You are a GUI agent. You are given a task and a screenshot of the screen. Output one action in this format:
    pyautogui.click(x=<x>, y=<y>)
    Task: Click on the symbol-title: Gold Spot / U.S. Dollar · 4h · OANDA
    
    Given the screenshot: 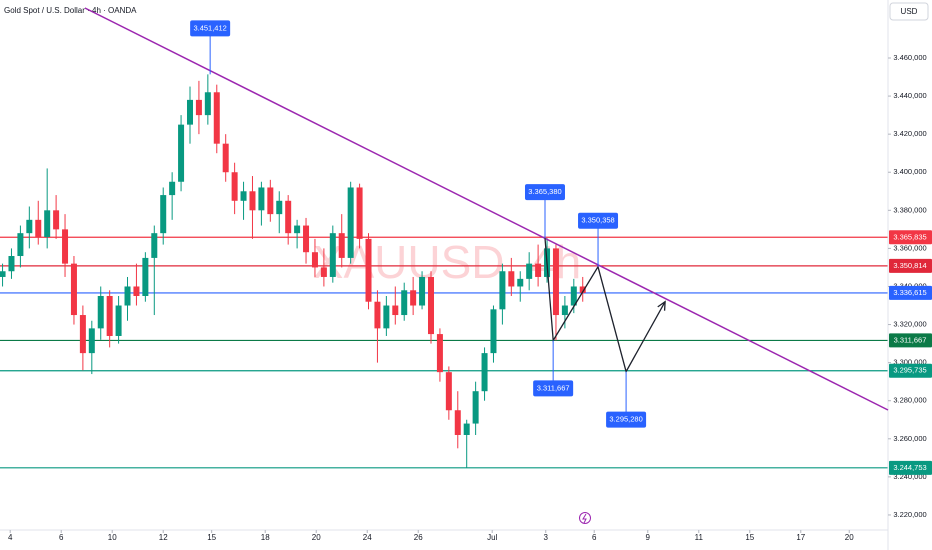 What is the action you would take?
    pyautogui.click(x=70, y=10)
    